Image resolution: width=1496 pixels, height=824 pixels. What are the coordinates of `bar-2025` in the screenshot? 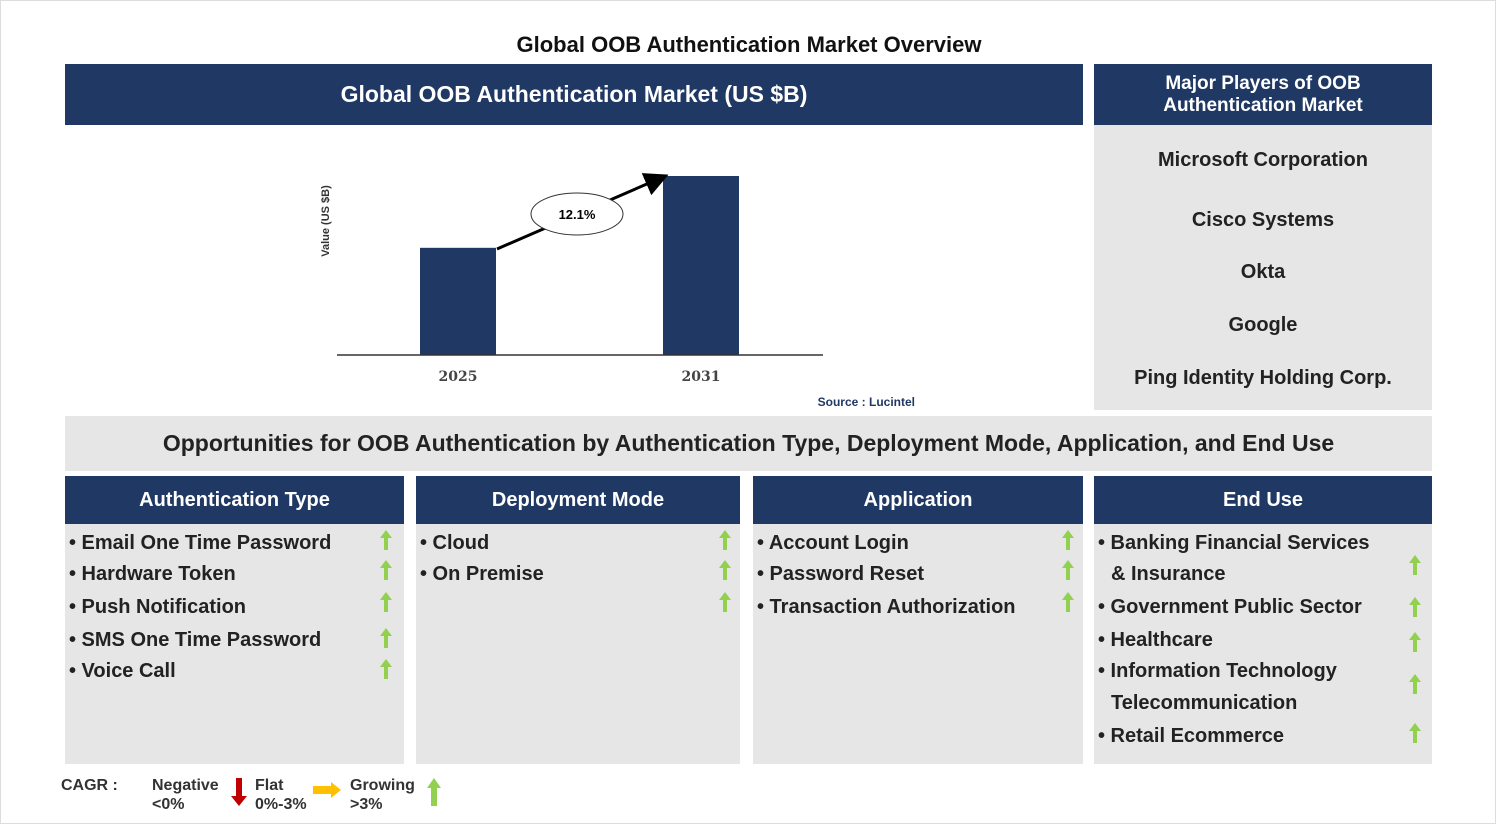 It's located at (458, 301).